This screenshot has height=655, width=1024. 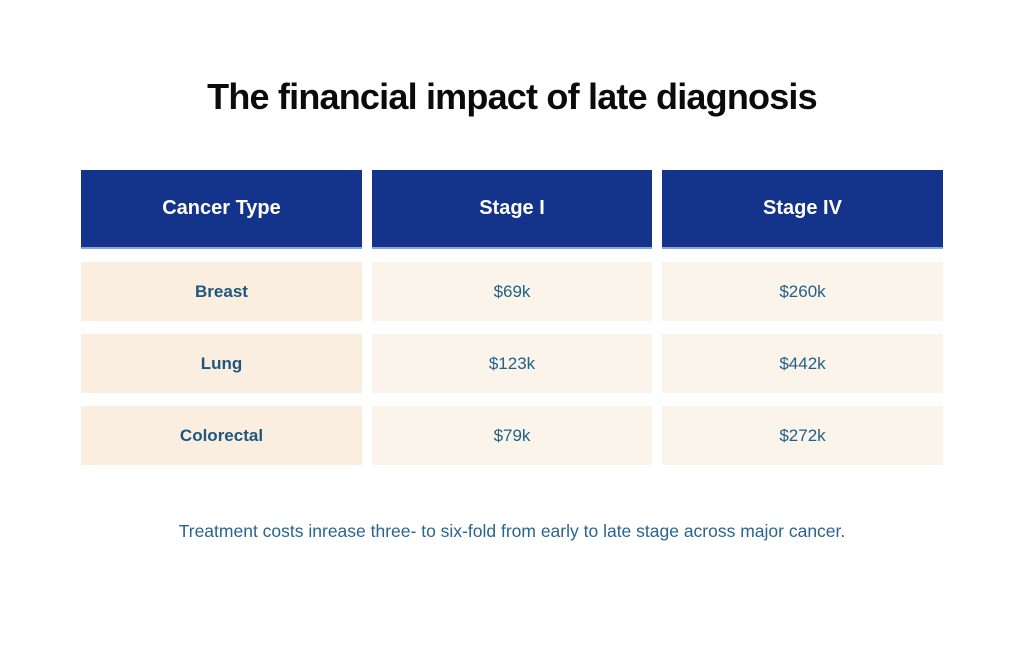 I want to click on row-breast-stage-iv-value: $260k, so click(x=802, y=291).